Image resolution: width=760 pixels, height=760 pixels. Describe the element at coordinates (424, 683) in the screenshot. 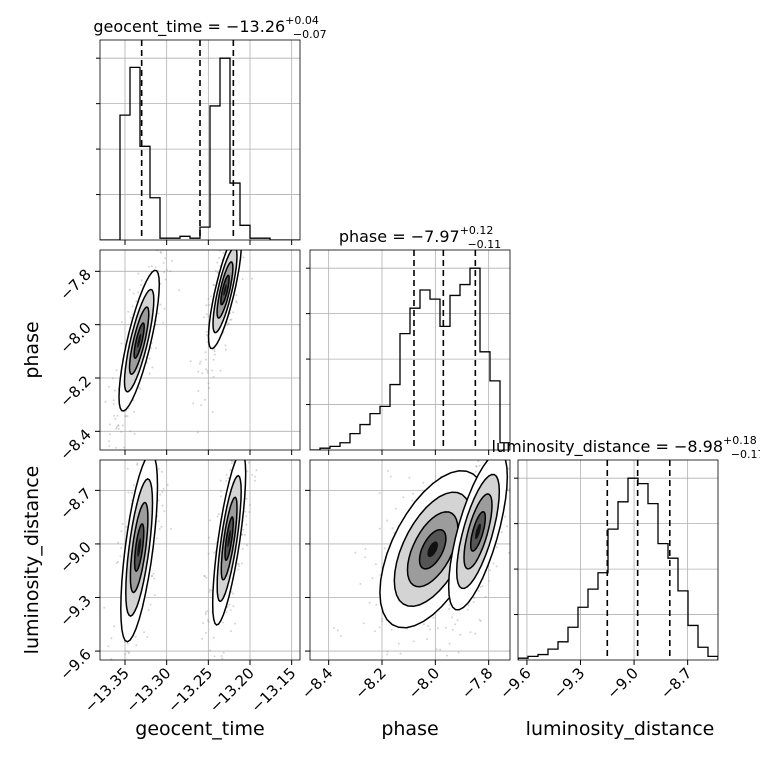

I see `x-tick-label: −8.0` at that location.